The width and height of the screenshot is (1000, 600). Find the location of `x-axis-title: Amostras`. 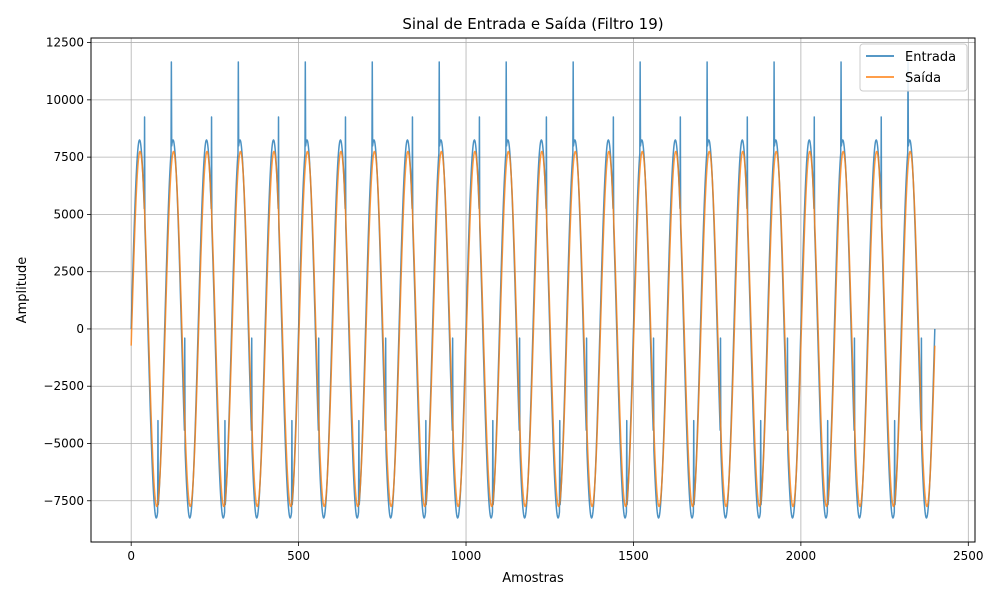

x-axis-title: Amostras is located at coordinates (533, 578).